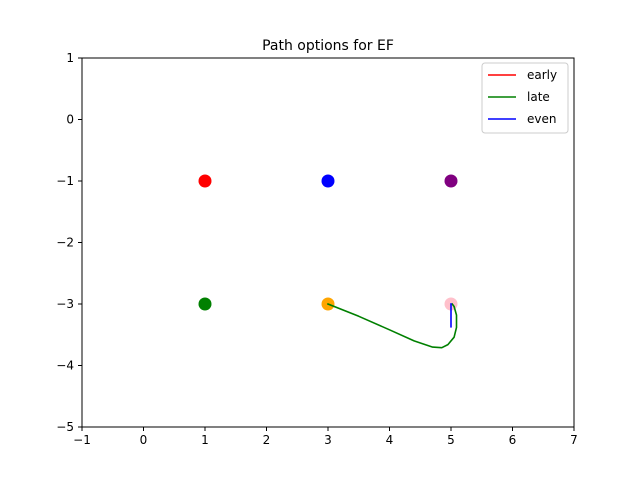 This screenshot has height=480, width=640. Describe the element at coordinates (328, 261) in the screenshot. I see `plot-area` at that location.